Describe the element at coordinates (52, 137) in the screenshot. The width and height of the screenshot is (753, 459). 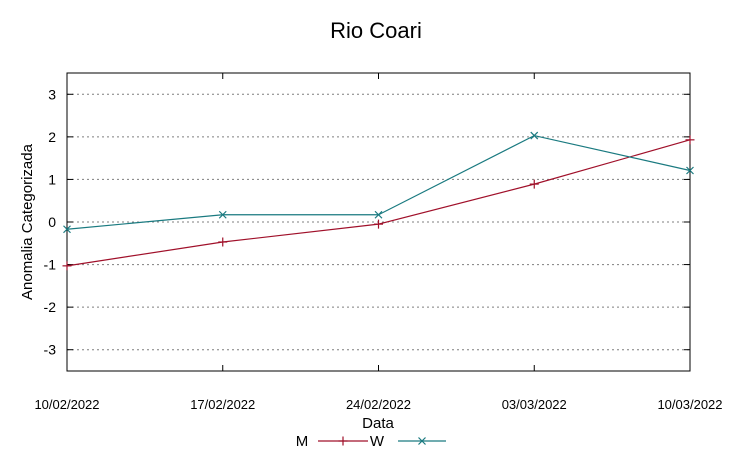
I see `y-tick-label: 2` at that location.